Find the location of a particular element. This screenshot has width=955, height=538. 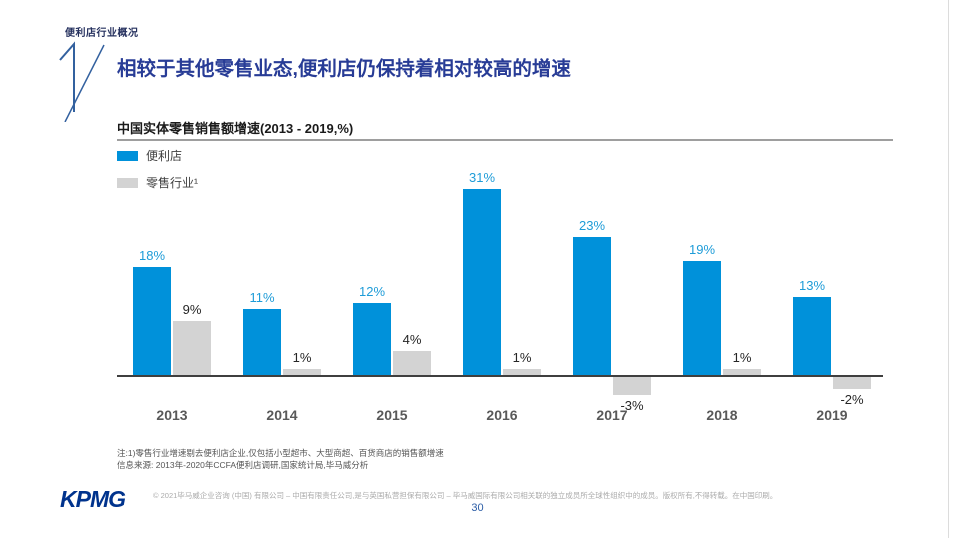

value-label-convenience-store-2013: 18% is located at coordinates (152, 255).